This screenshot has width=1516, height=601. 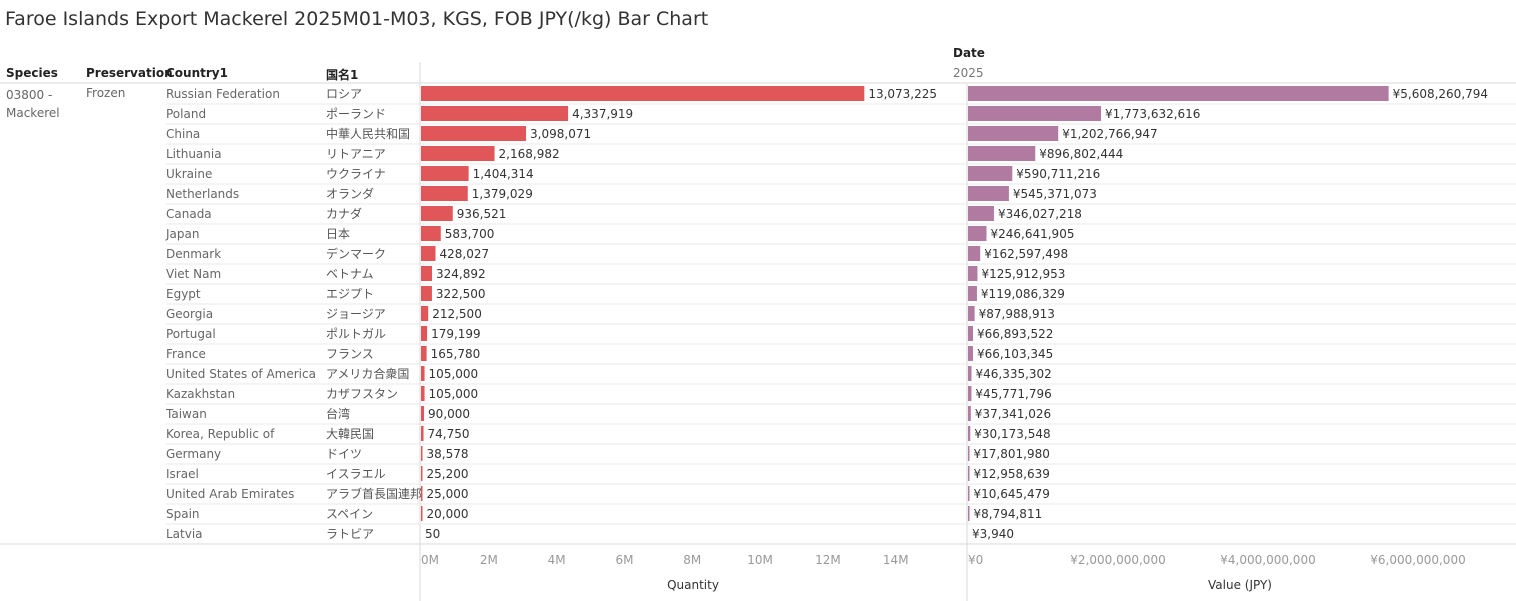 I want to click on japanese-country-label: 台湾, so click(x=338, y=413).